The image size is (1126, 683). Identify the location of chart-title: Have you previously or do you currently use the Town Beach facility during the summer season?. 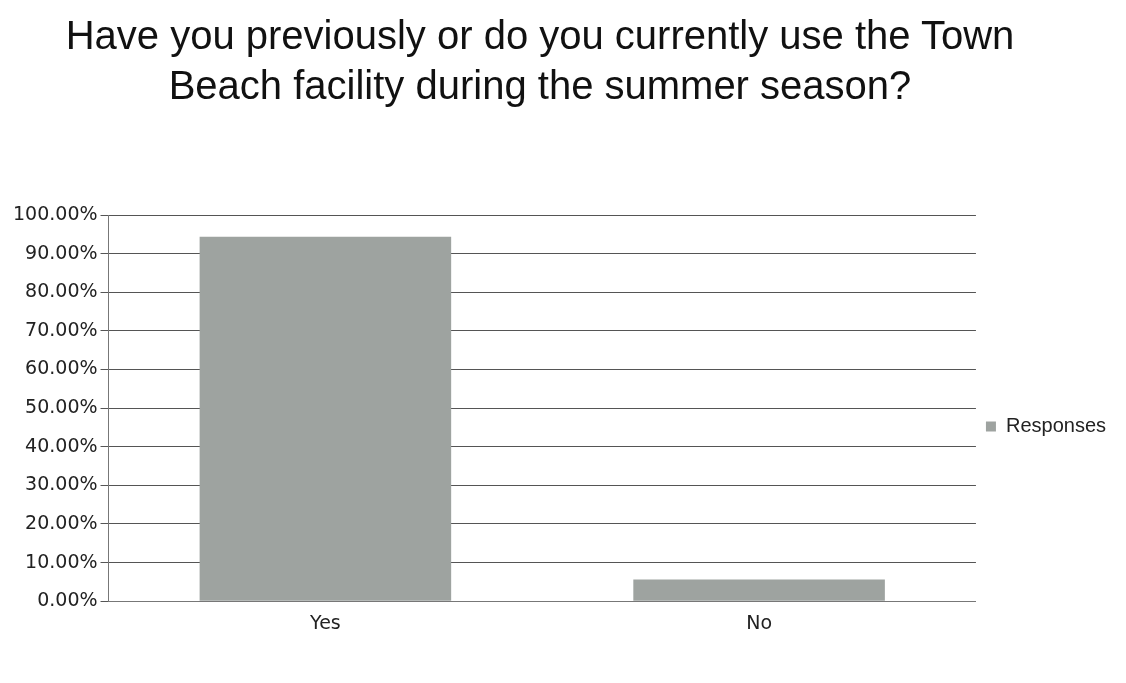
(540, 60).